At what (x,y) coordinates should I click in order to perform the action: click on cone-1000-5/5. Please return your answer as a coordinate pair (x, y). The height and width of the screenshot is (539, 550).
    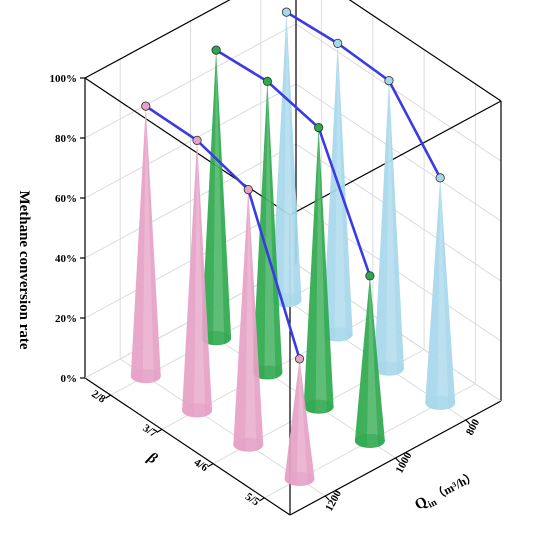
    Looking at the image, I should click on (369, 361).